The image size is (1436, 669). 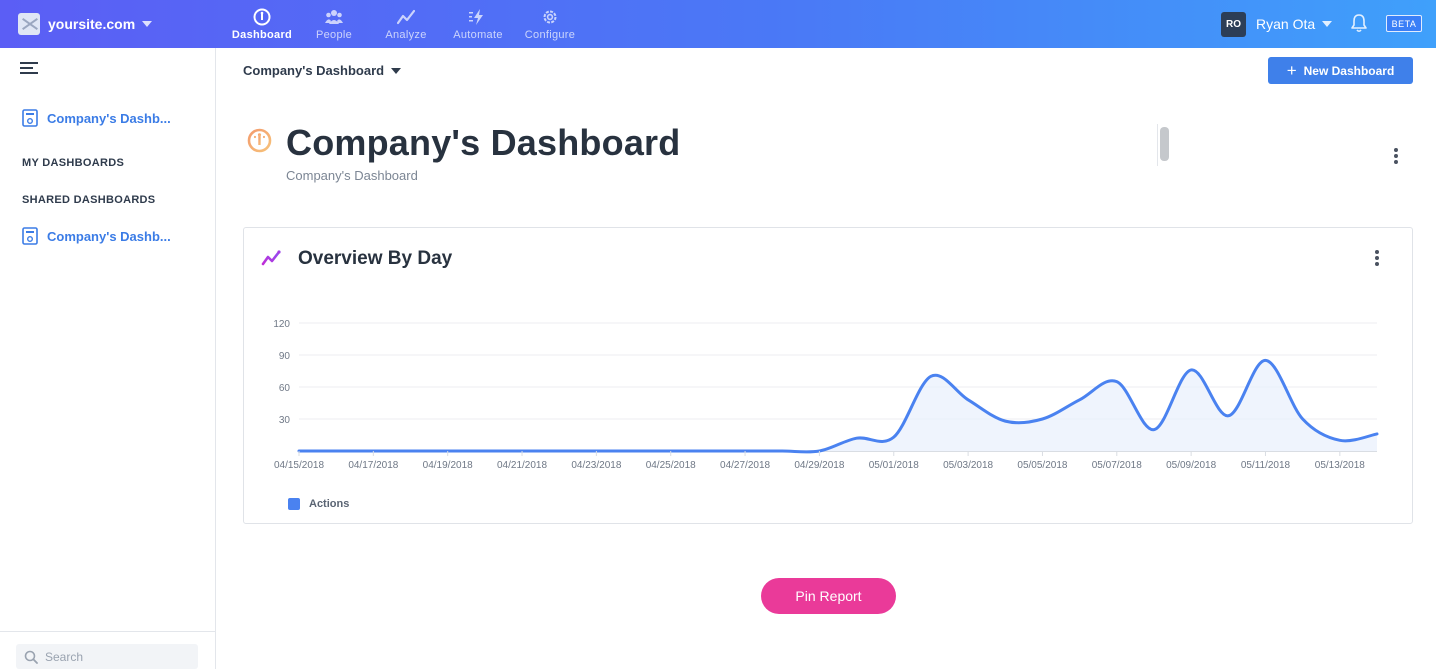 I want to click on series-line-actions, so click(x=838, y=406).